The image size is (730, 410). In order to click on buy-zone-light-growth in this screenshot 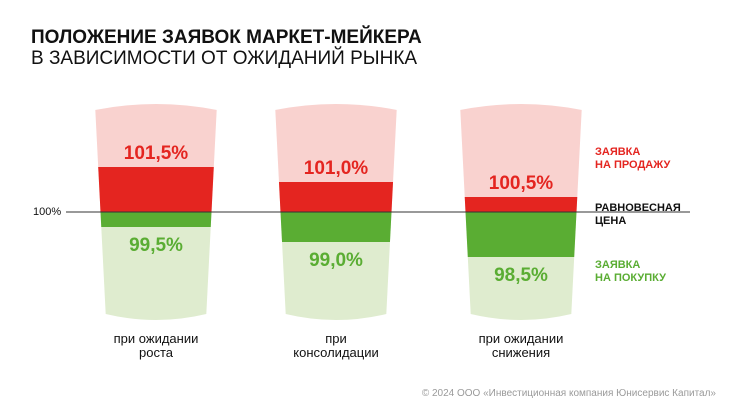, I will do `click(156, 263)`.